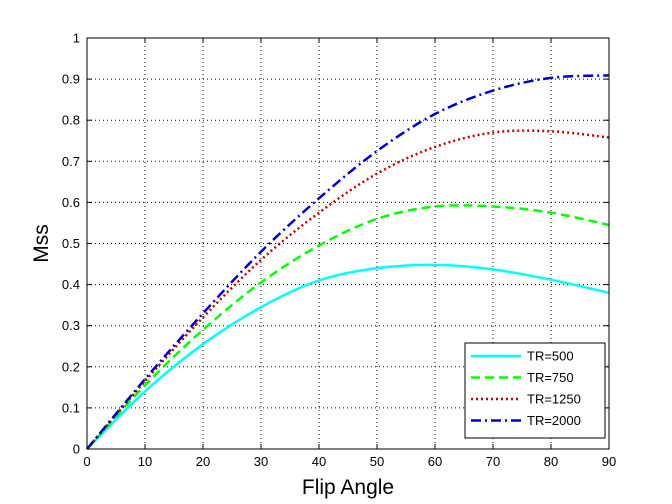  I want to click on y-tick-label: 0.9, so click(71, 79).